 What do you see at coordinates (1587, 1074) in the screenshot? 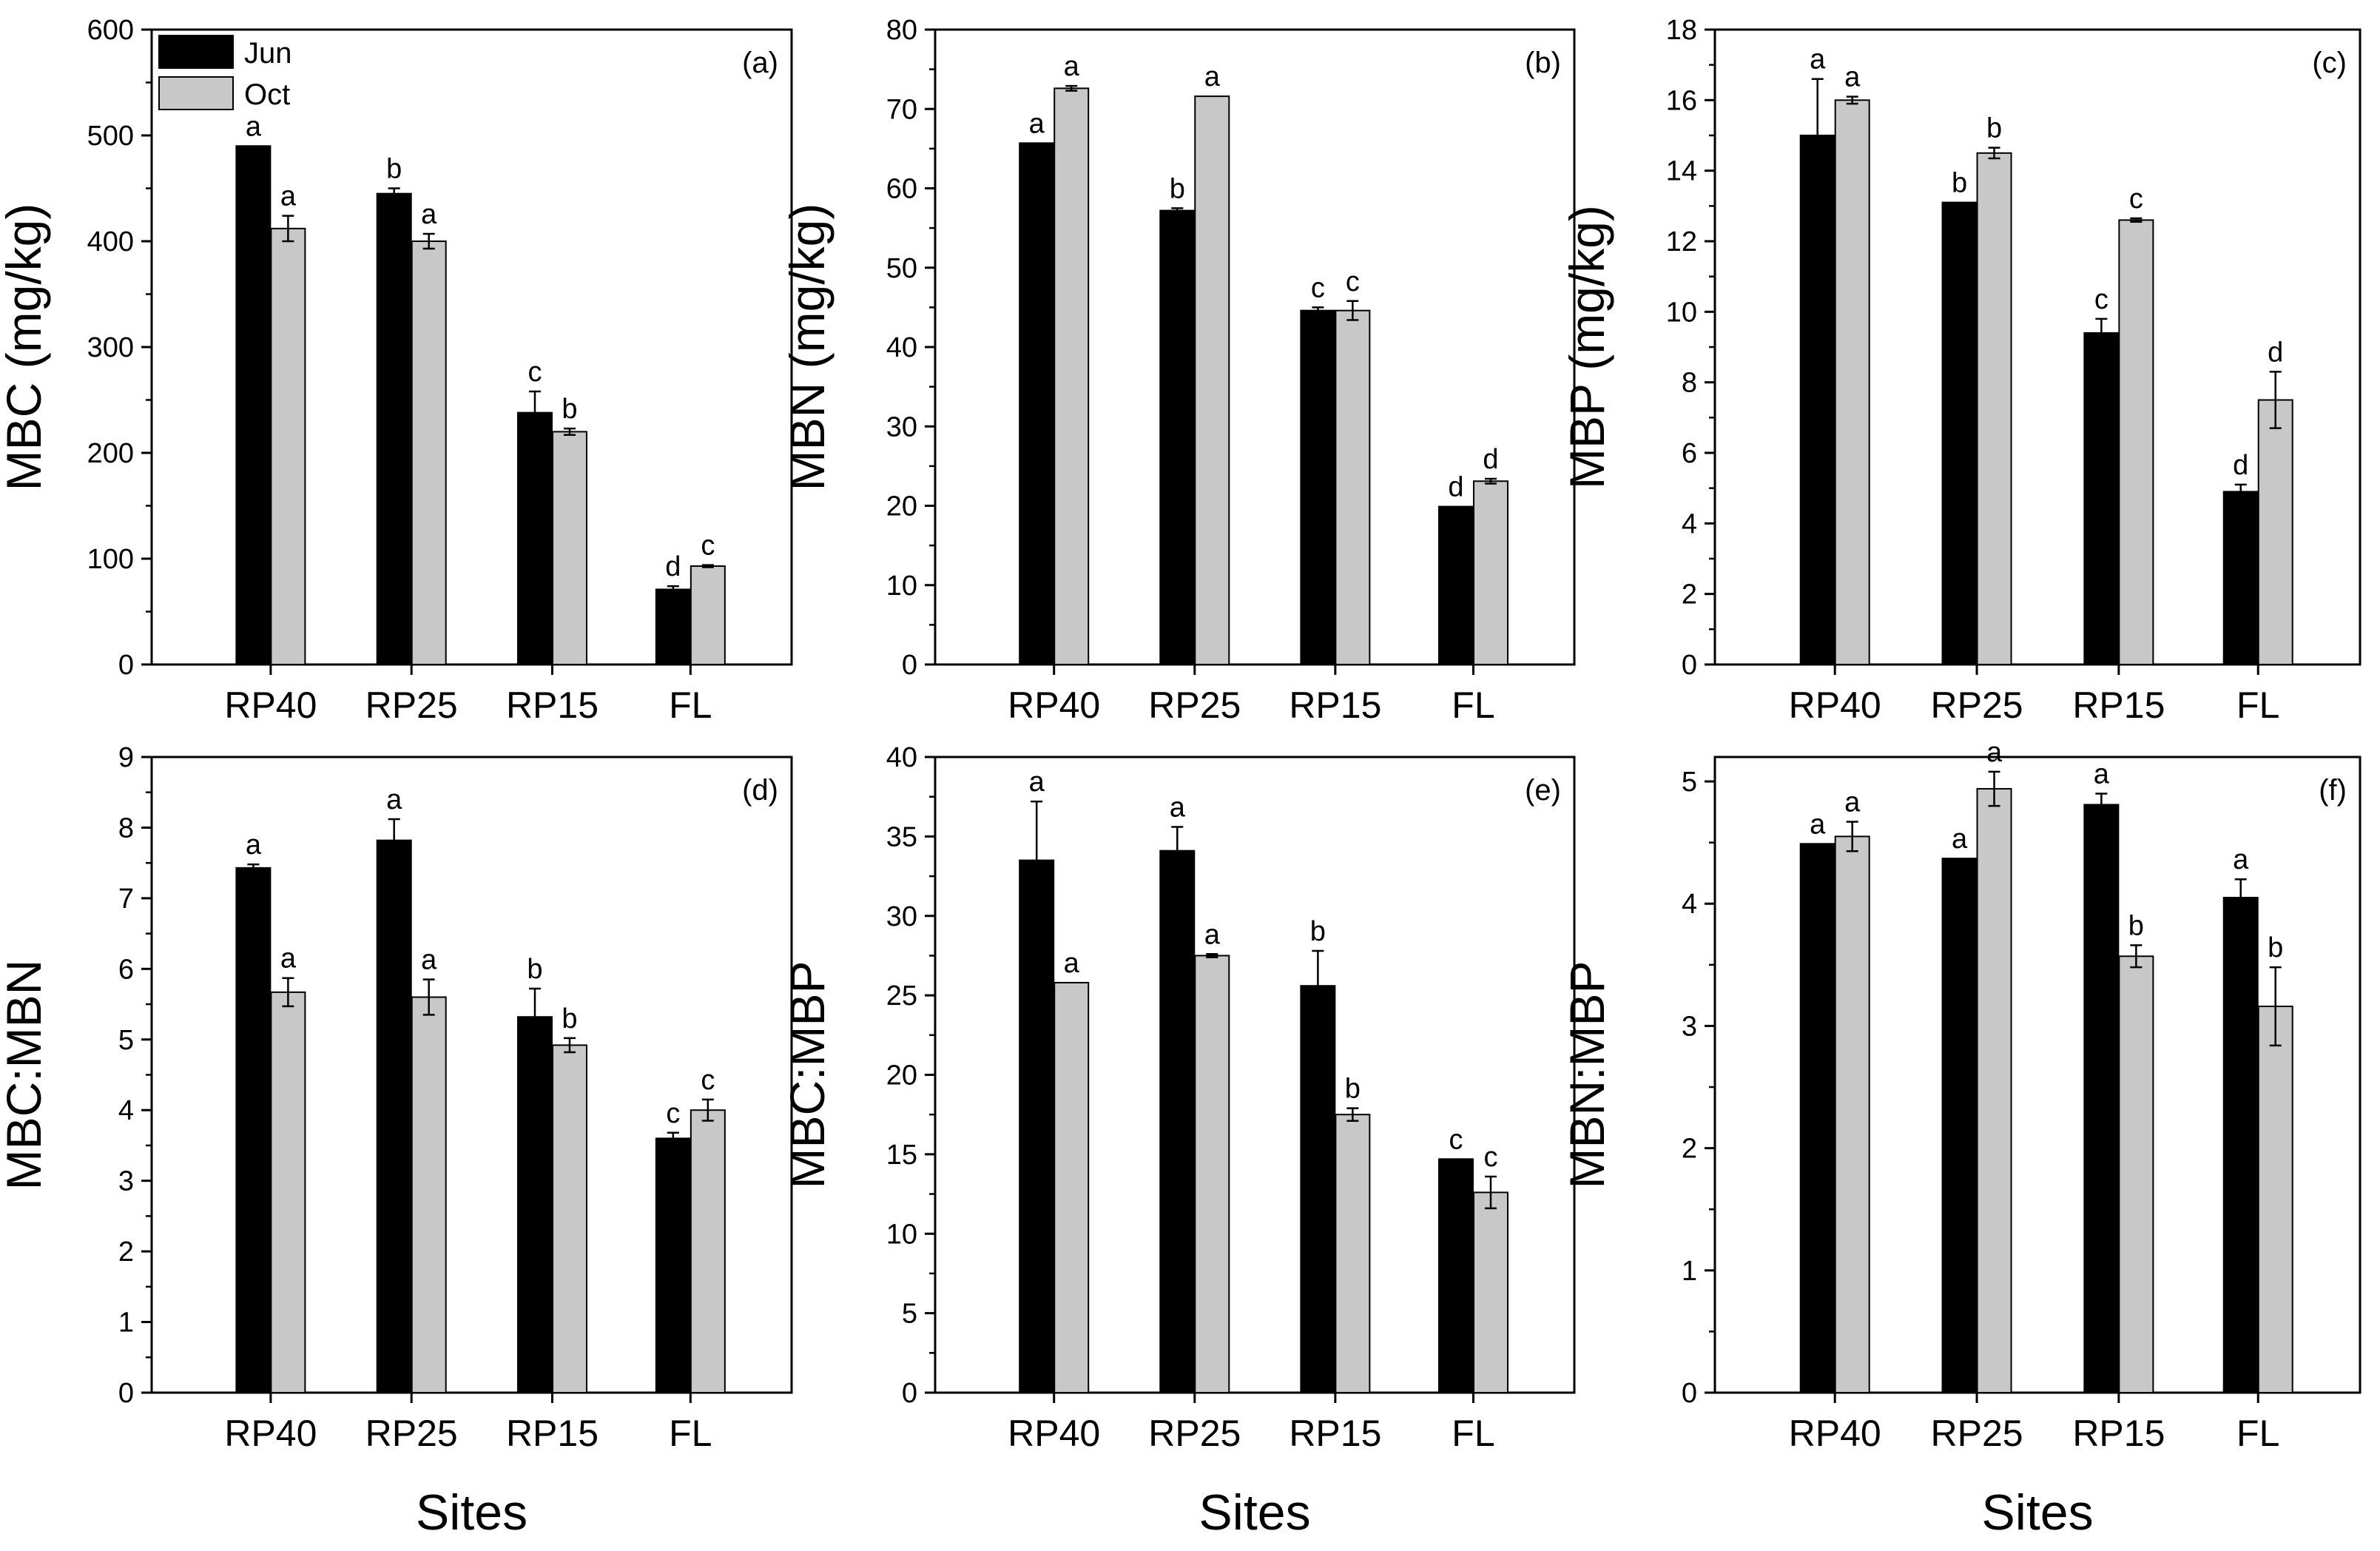
I see `panel-f-ylabel: MBN:MBP` at bounding box center [1587, 1074].